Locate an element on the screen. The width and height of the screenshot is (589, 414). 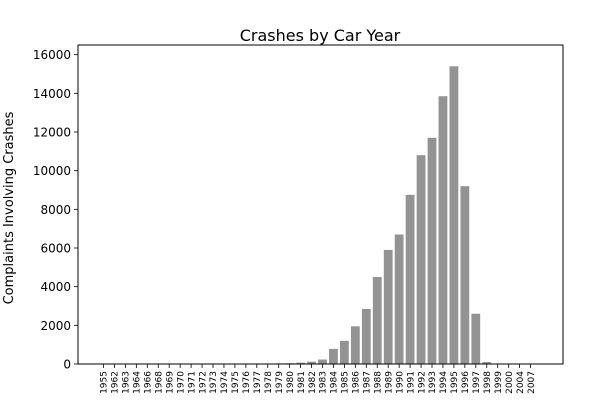
x-tick-label-1968: 1968 is located at coordinates (159, 382).